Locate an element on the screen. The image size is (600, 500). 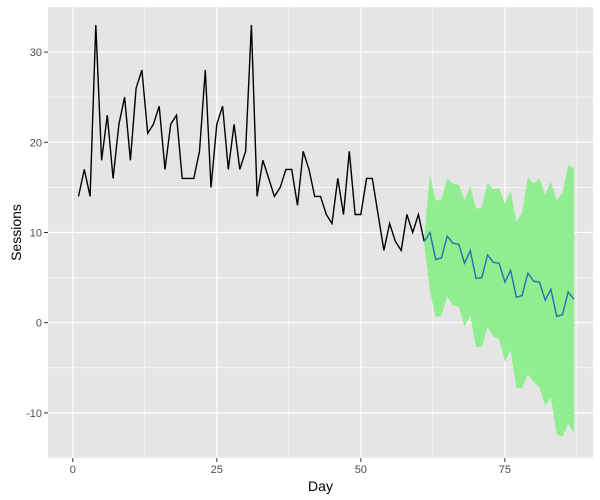
y-tick-label: 10 is located at coordinates (36, 234).